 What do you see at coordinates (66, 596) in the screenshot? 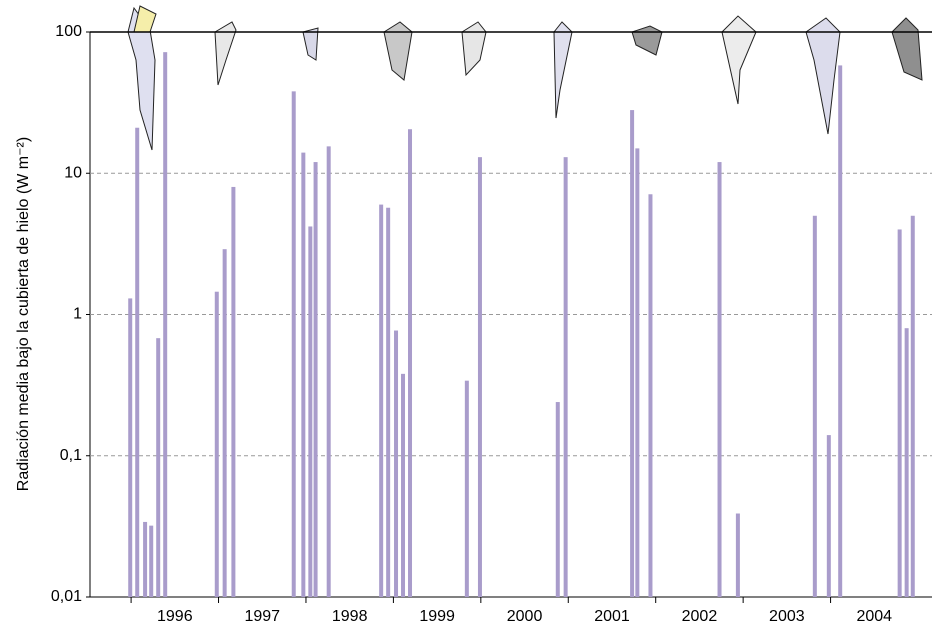
I see `y-tick-label: 0,01` at bounding box center [66, 596].